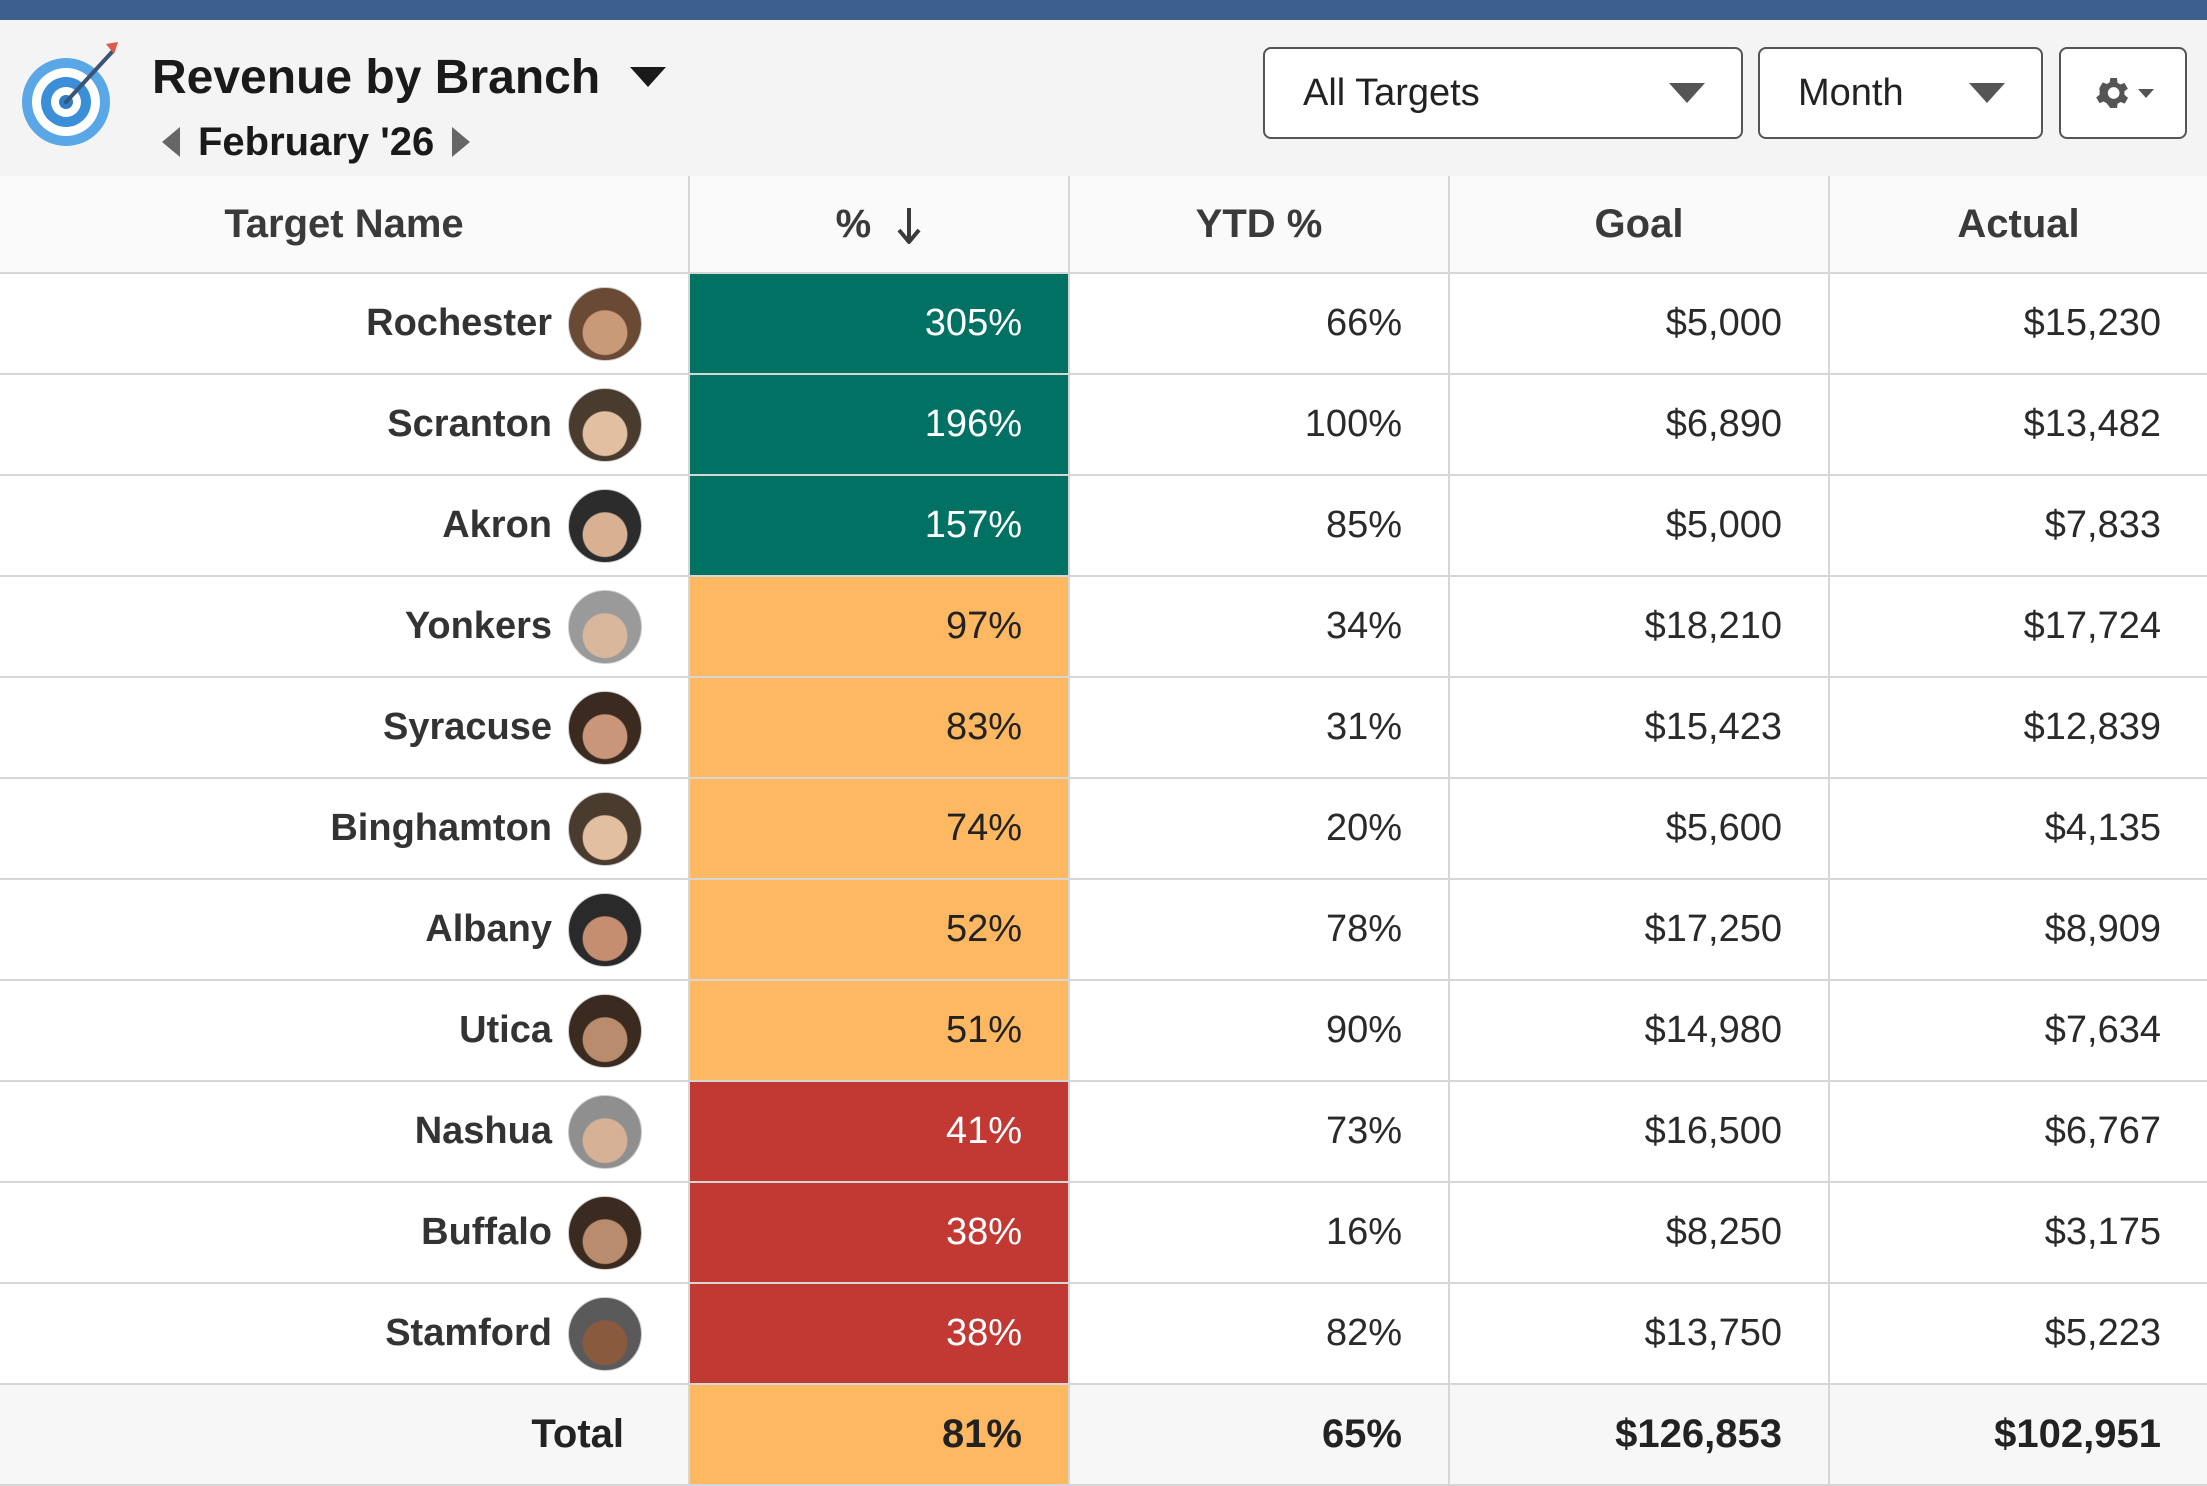 This screenshot has width=2207, height=1486. Describe the element at coordinates (1639, 225) in the screenshot. I see `column-header-goal: Goal` at that location.